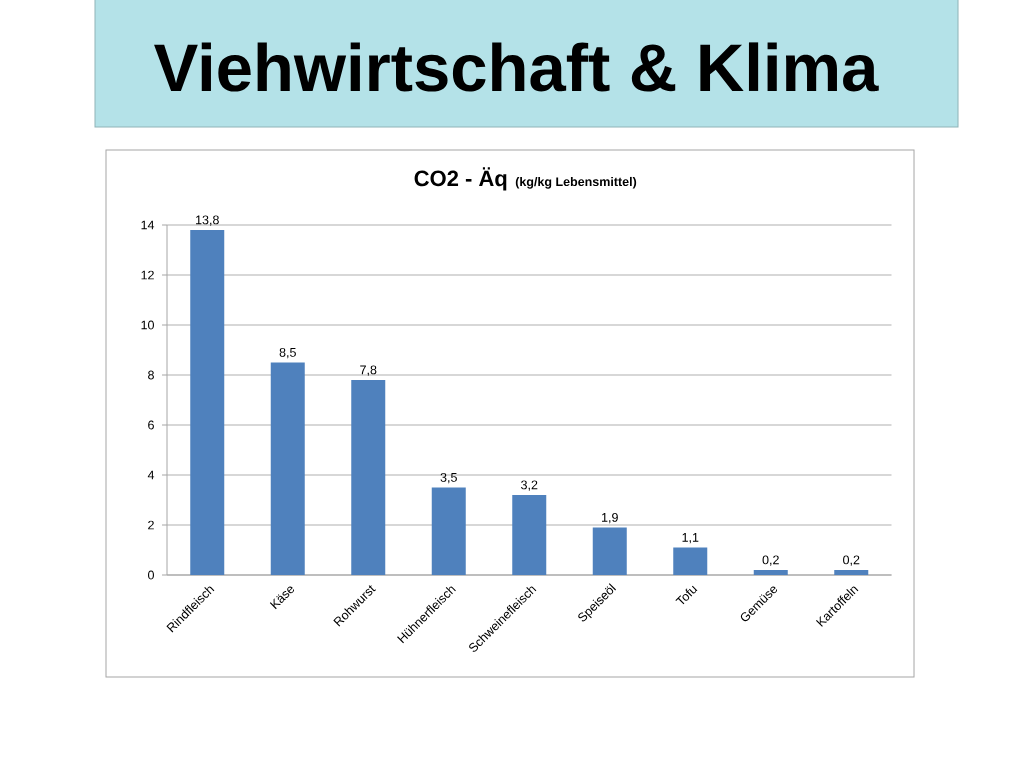  I want to click on data-label: 8,5, so click(287, 353).